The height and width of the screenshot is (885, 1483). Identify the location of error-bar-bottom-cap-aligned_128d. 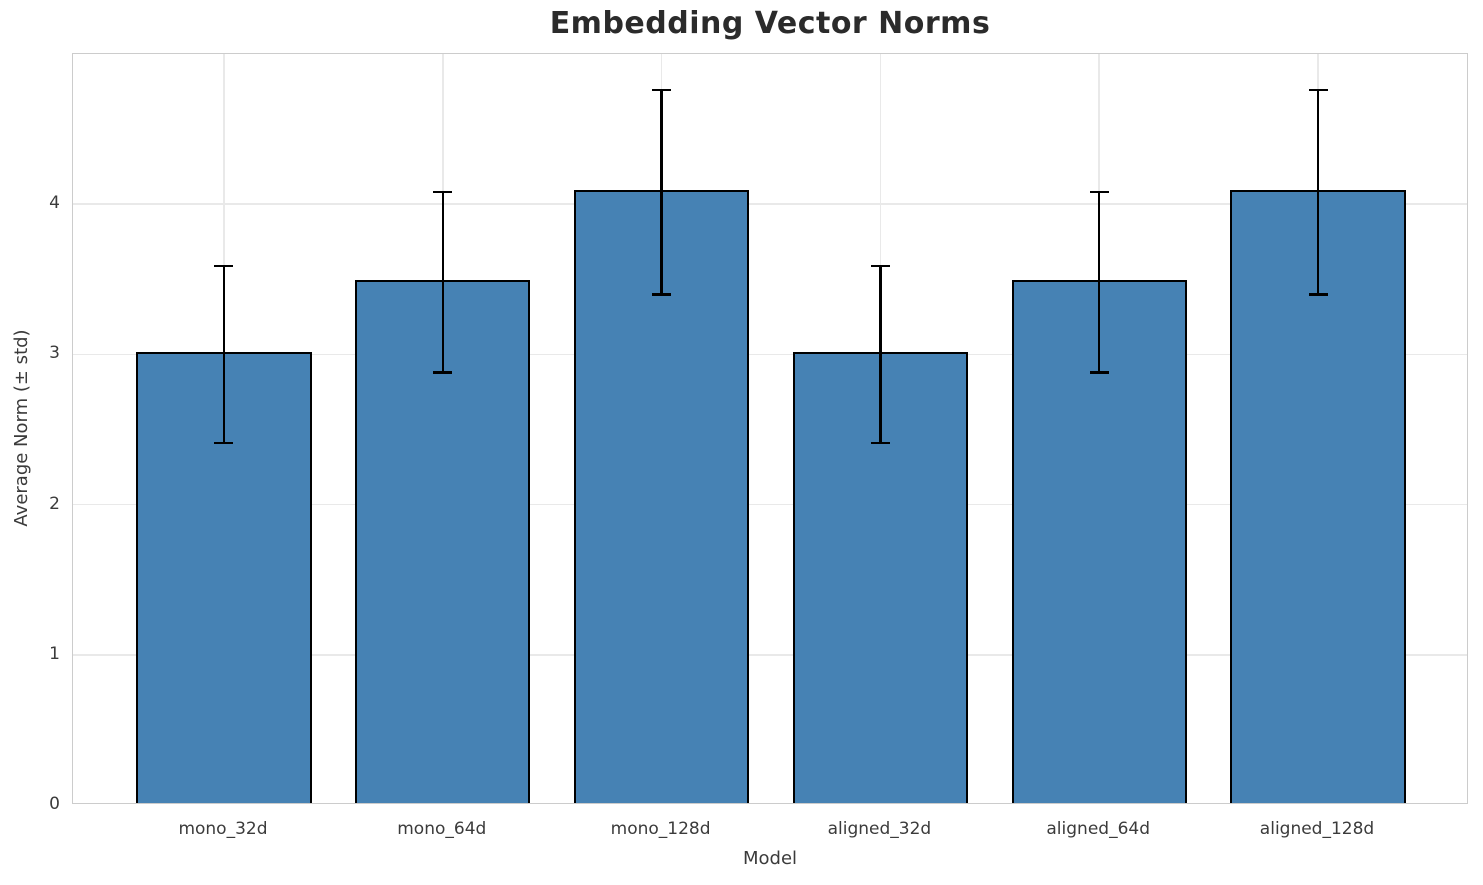
(1318, 294).